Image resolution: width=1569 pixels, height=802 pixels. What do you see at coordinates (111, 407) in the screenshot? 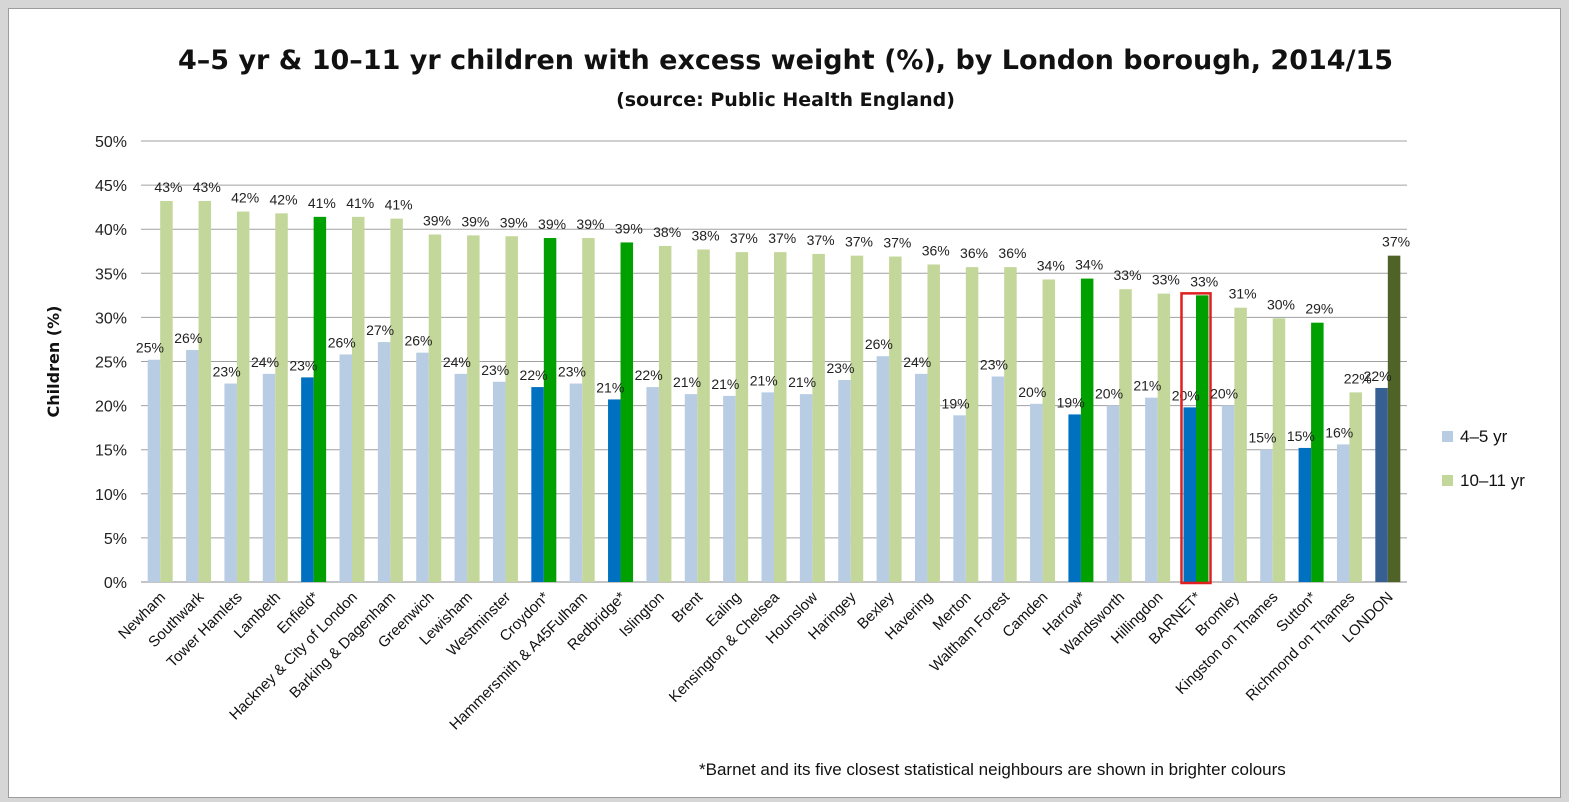
I see `y-tick-label: 20%` at bounding box center [111, 407].